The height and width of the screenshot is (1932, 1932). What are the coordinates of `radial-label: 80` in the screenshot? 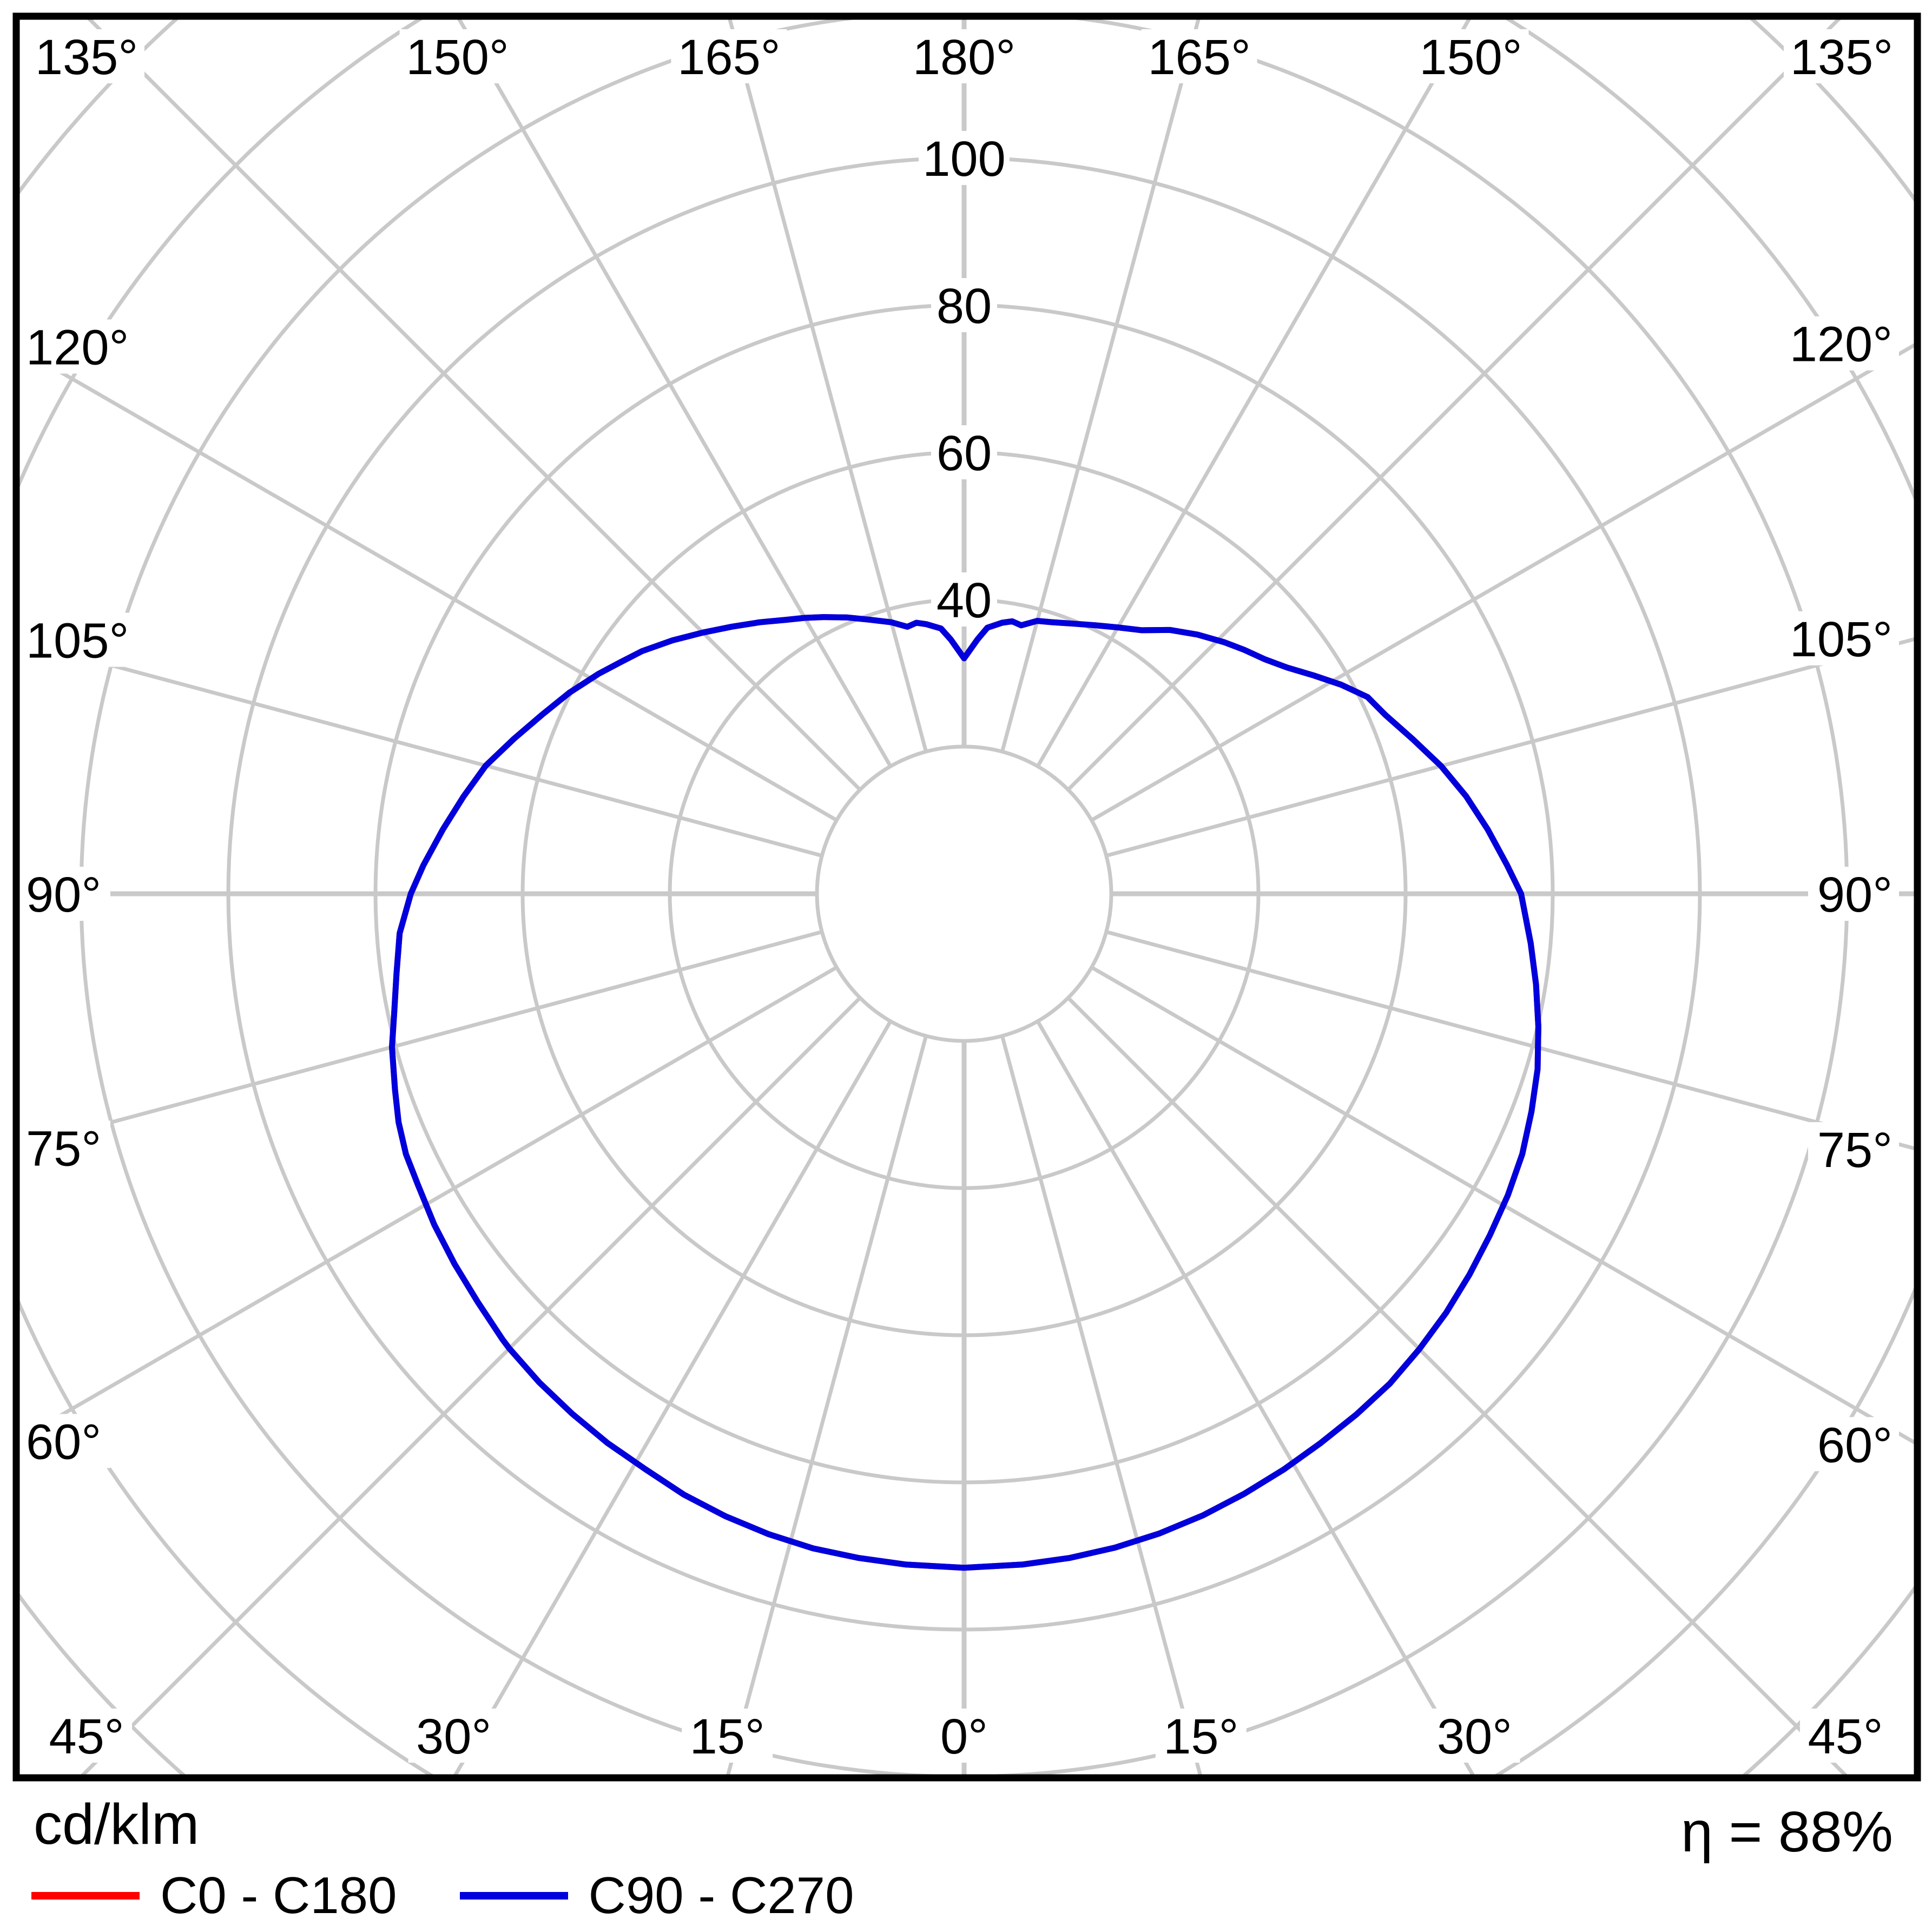 It's located at (964, 306).